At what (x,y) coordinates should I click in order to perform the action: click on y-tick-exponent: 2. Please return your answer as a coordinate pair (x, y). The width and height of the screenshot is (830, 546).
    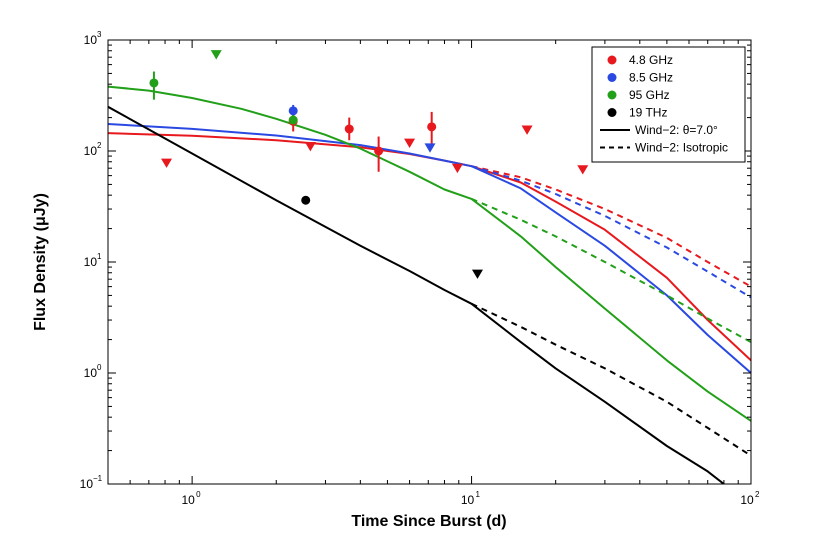
    Looking at the image, I should click on (99, 145).